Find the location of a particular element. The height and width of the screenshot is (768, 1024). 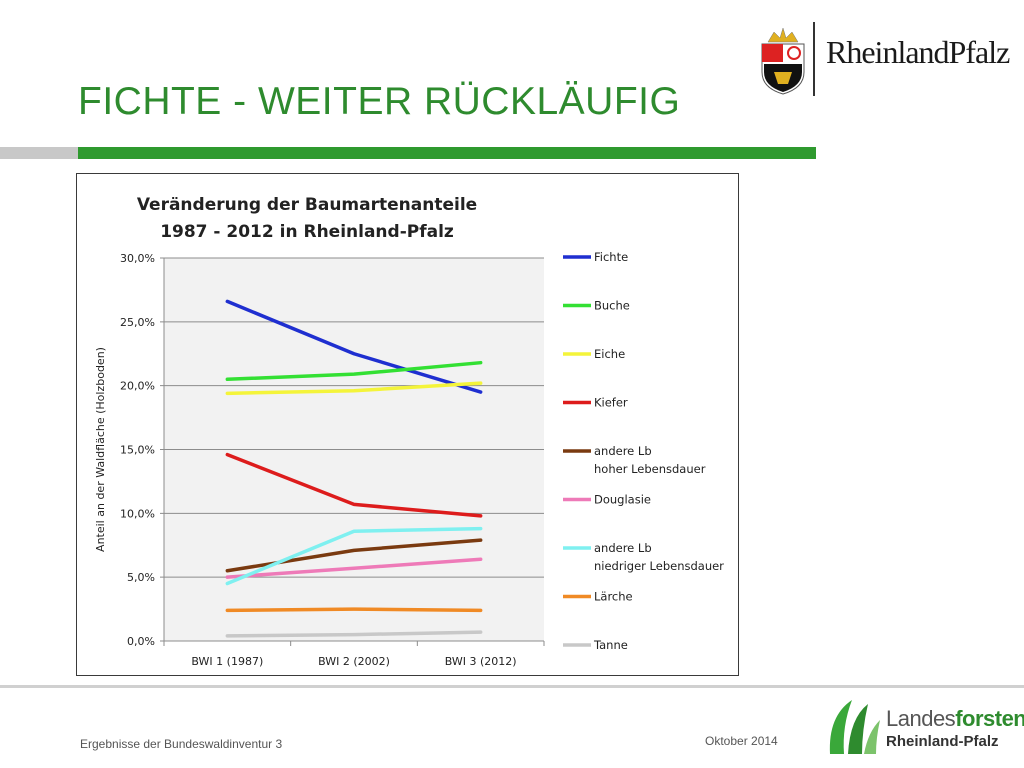

rheinland-pfalz-wordmark: RheinlandPfalz is located at coordinates (918, 52).